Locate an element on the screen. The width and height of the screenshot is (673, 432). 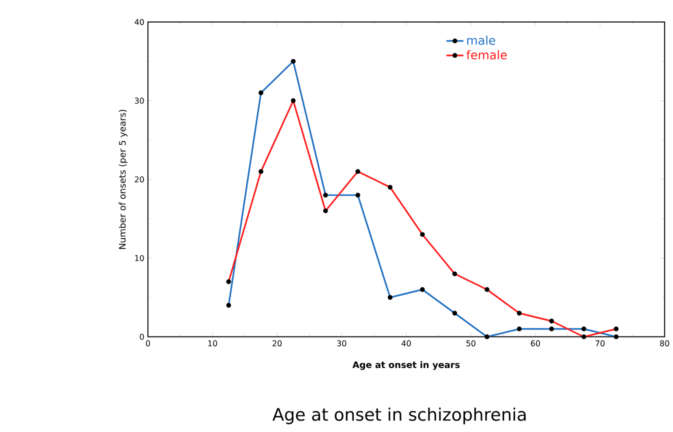
y-axis-title: Number of onsets (per 5 years) is located at coordinates (123, 179).